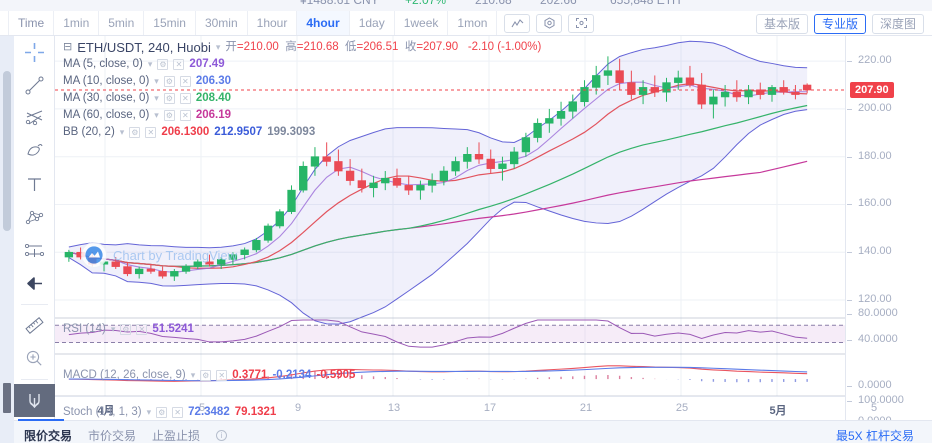  What do you see at coordinates (493, 3) in the screenshot?
I see `ticker-high: 210.68` at bounding box center [493, 3].